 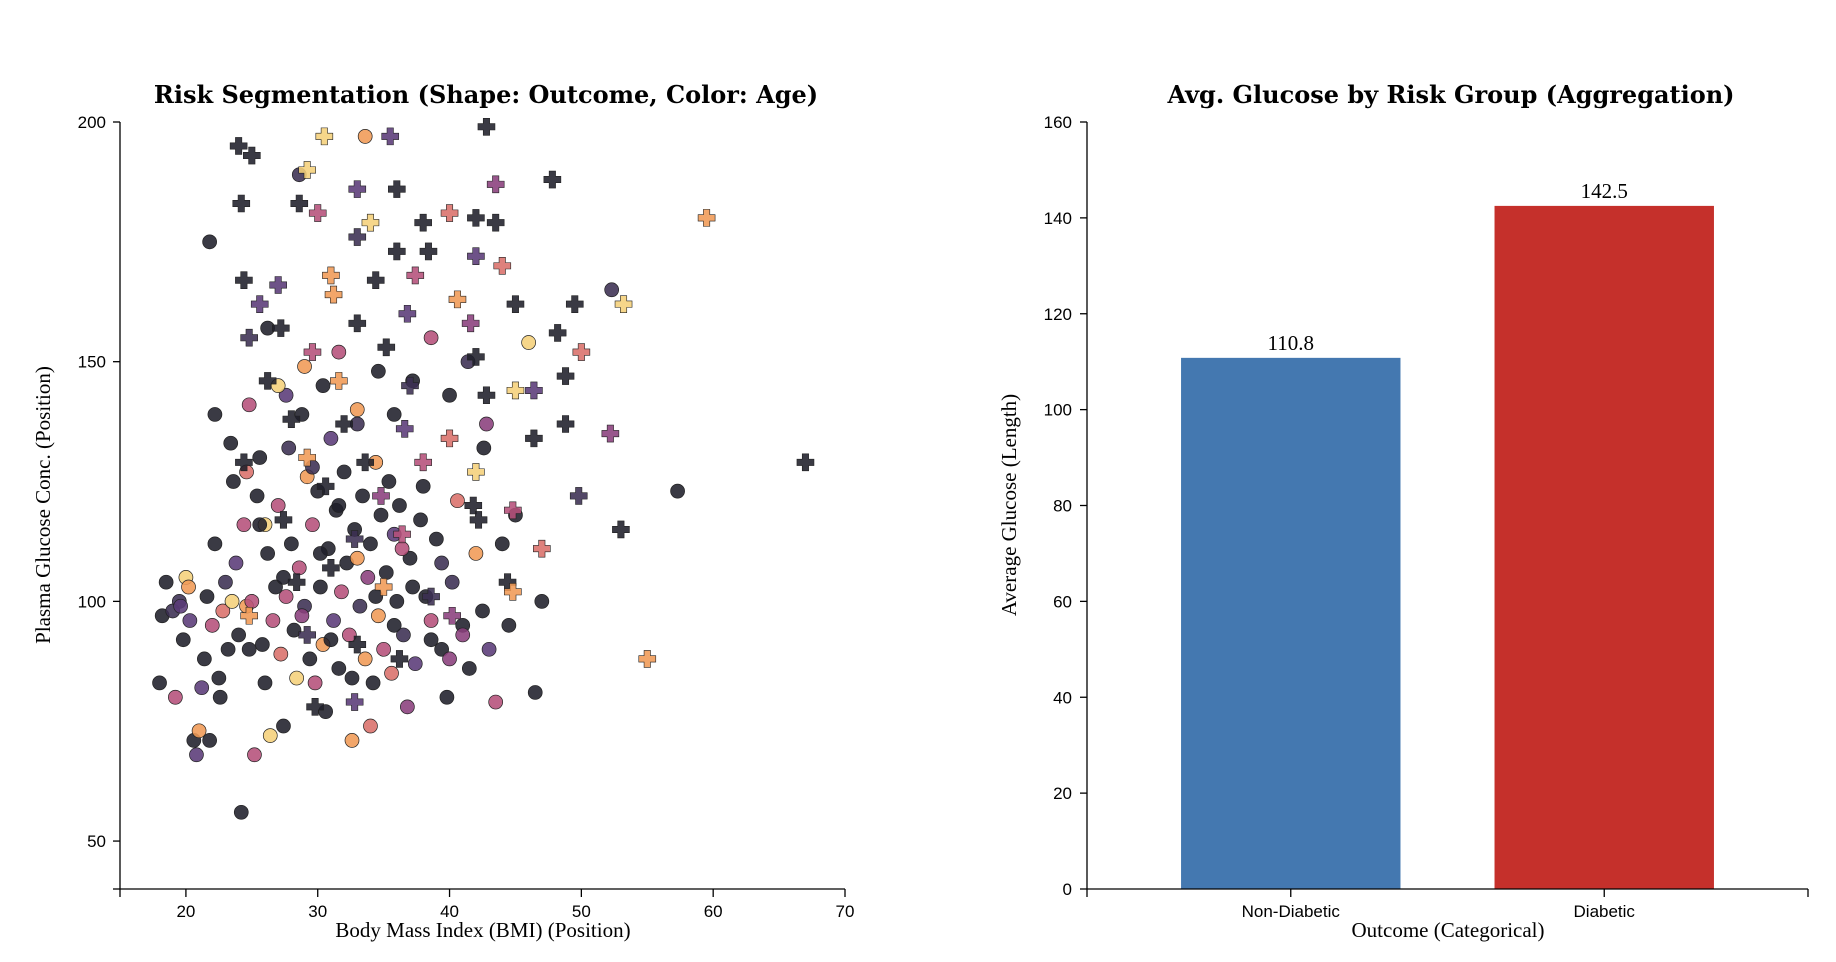 What do you see at coordinates (96, 841) in the screenshot?
I see `scatter-y-tick-label: 50` at bounding box center [96, 841].